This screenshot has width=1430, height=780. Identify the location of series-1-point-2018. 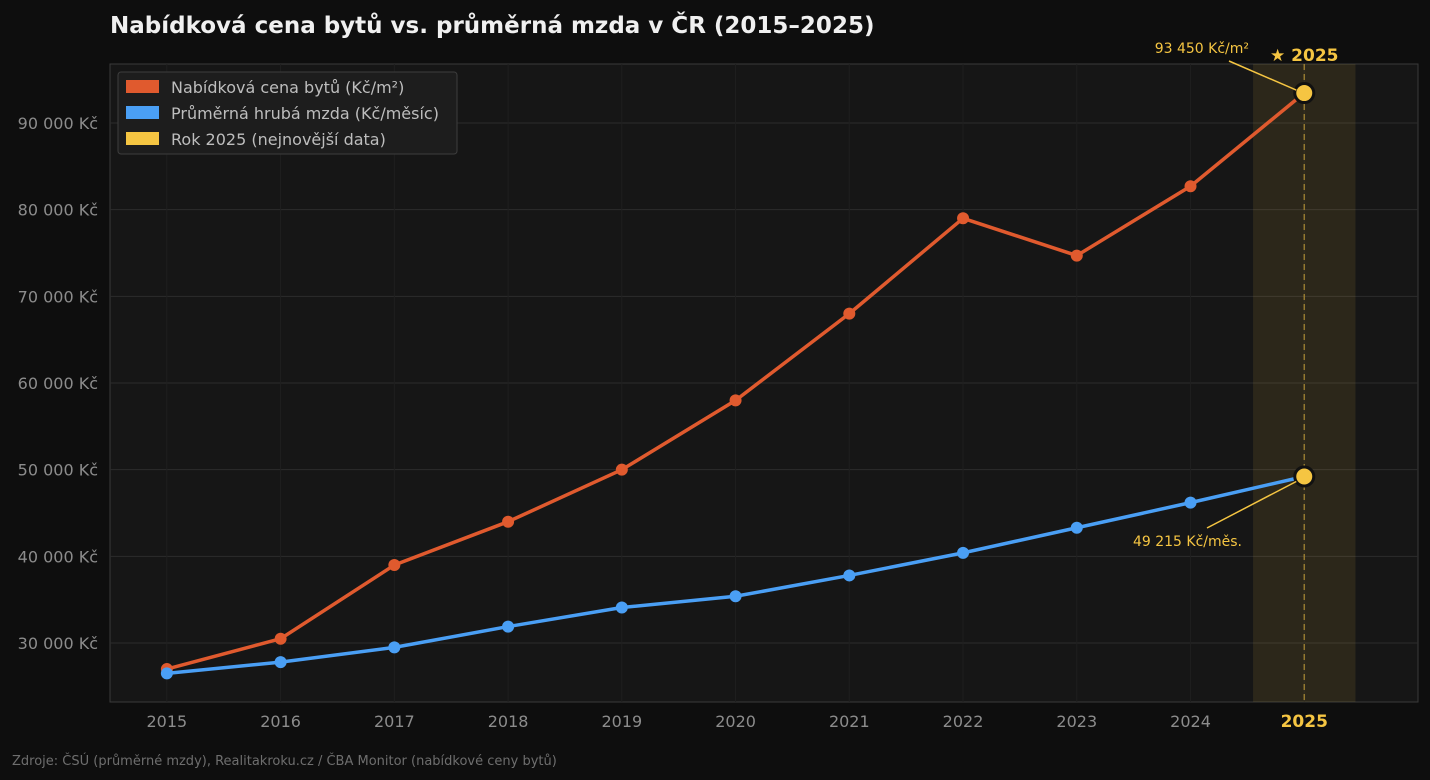
(508, 626).